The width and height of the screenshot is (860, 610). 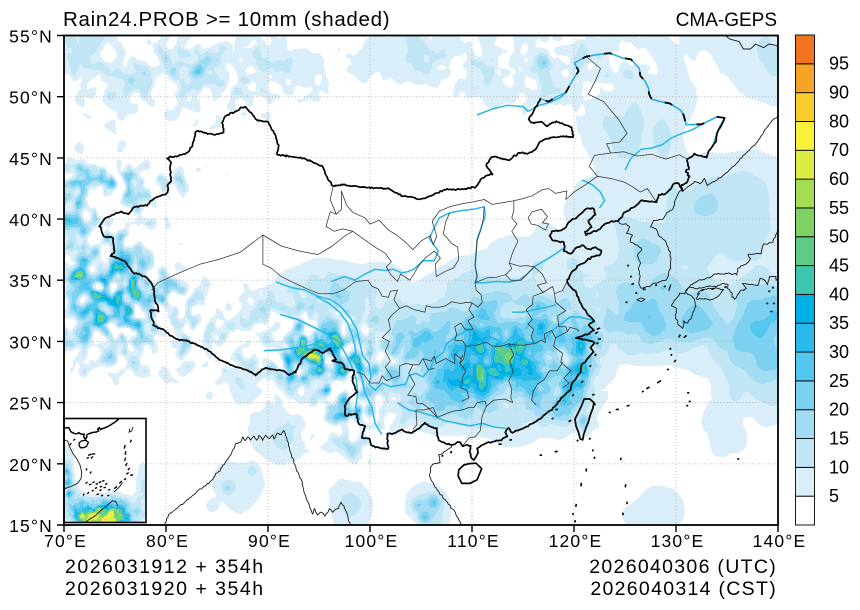 What do you see at coordinates (167, 541) in the screenshot?
I see `svg-text: 80°E` at bounding box center [167, 541].